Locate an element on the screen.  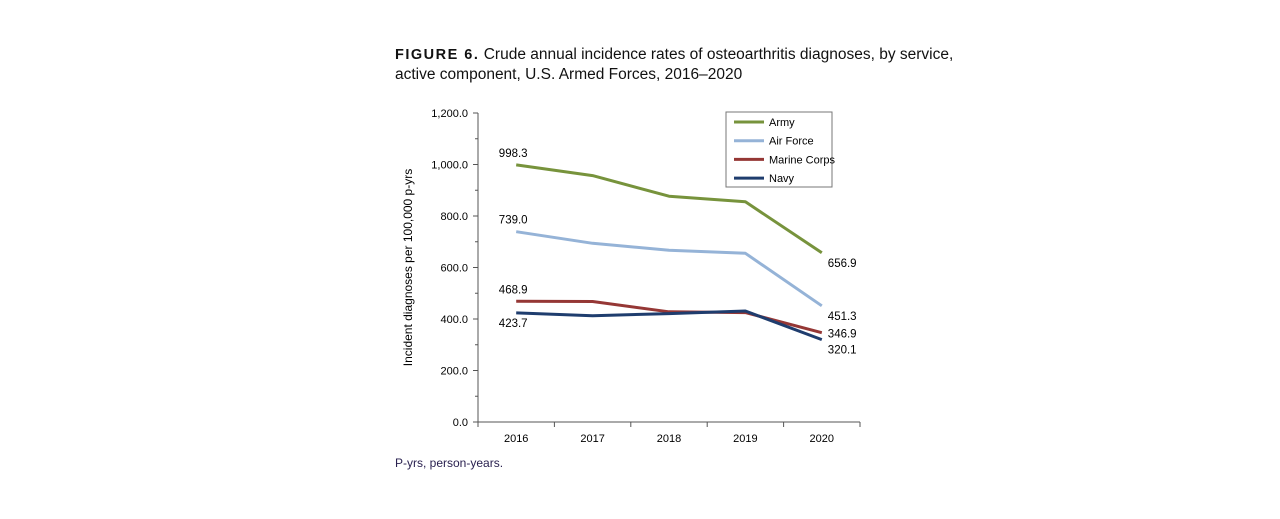
x-tick-label: 2017 is located at coordinates (592, 439).